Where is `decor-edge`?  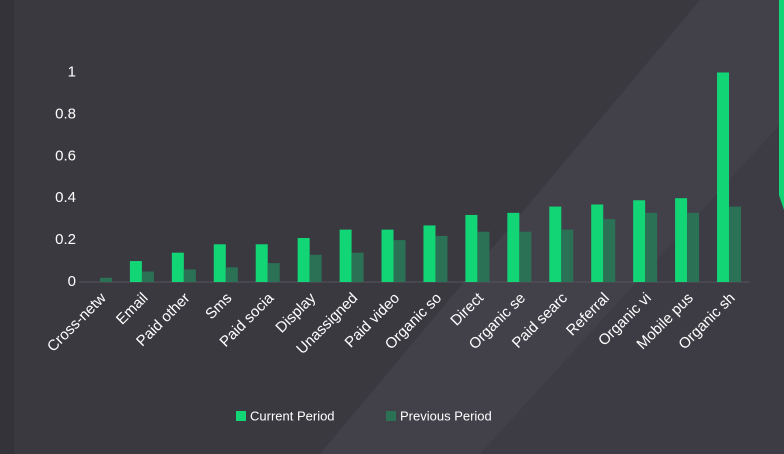 decor-edge is located at coordinates (7, 227).